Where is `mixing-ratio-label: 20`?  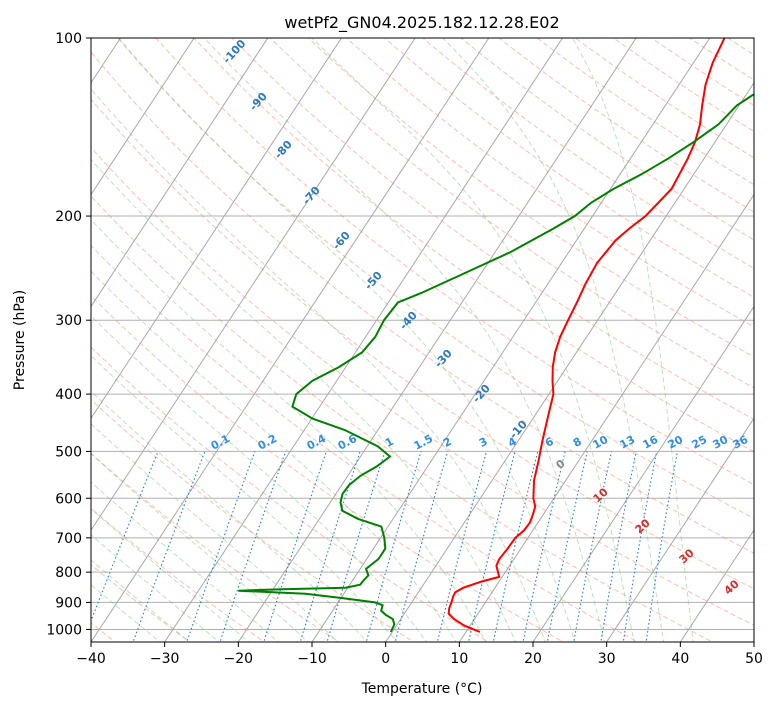
mixing-ratio-label: 20 is located at coordinates (676, 442).